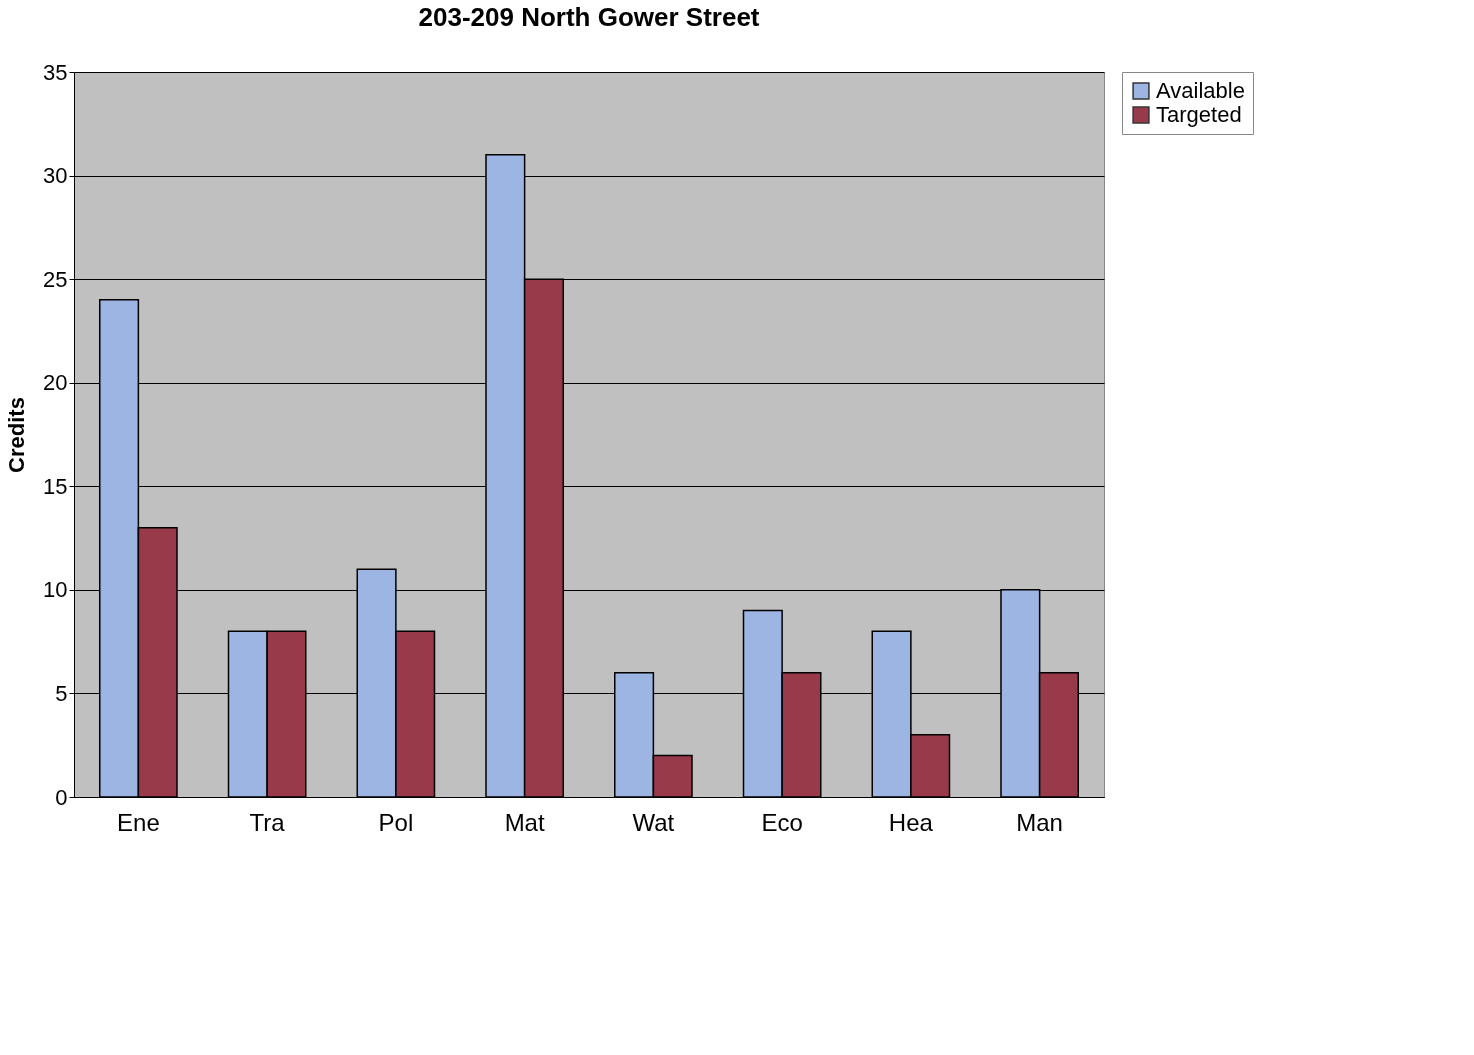  What do you see at coordinates (524, 822) in the screenshot?
I see `x-tick-label: Mat` at bounding box center [524, 822].